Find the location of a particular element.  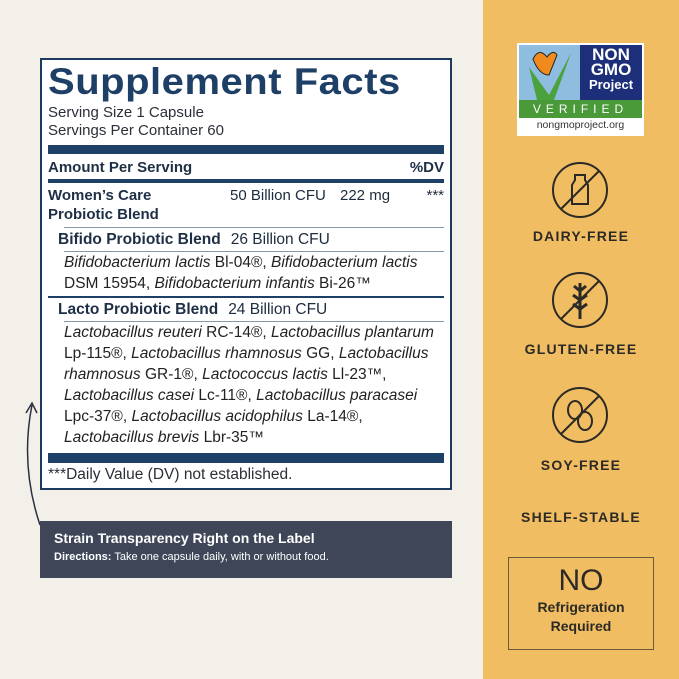

main-blend-weight: 222 mg is located at coordinates (365, 195).